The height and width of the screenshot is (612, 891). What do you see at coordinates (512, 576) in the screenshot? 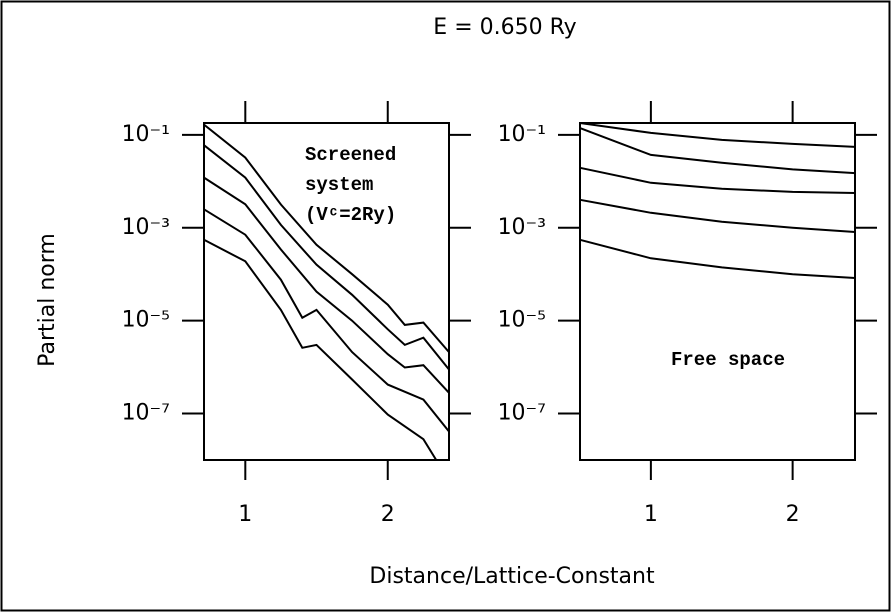
I see `x-axis-label: Distance/Lattice-Constant` at bounding box center [512, 576].